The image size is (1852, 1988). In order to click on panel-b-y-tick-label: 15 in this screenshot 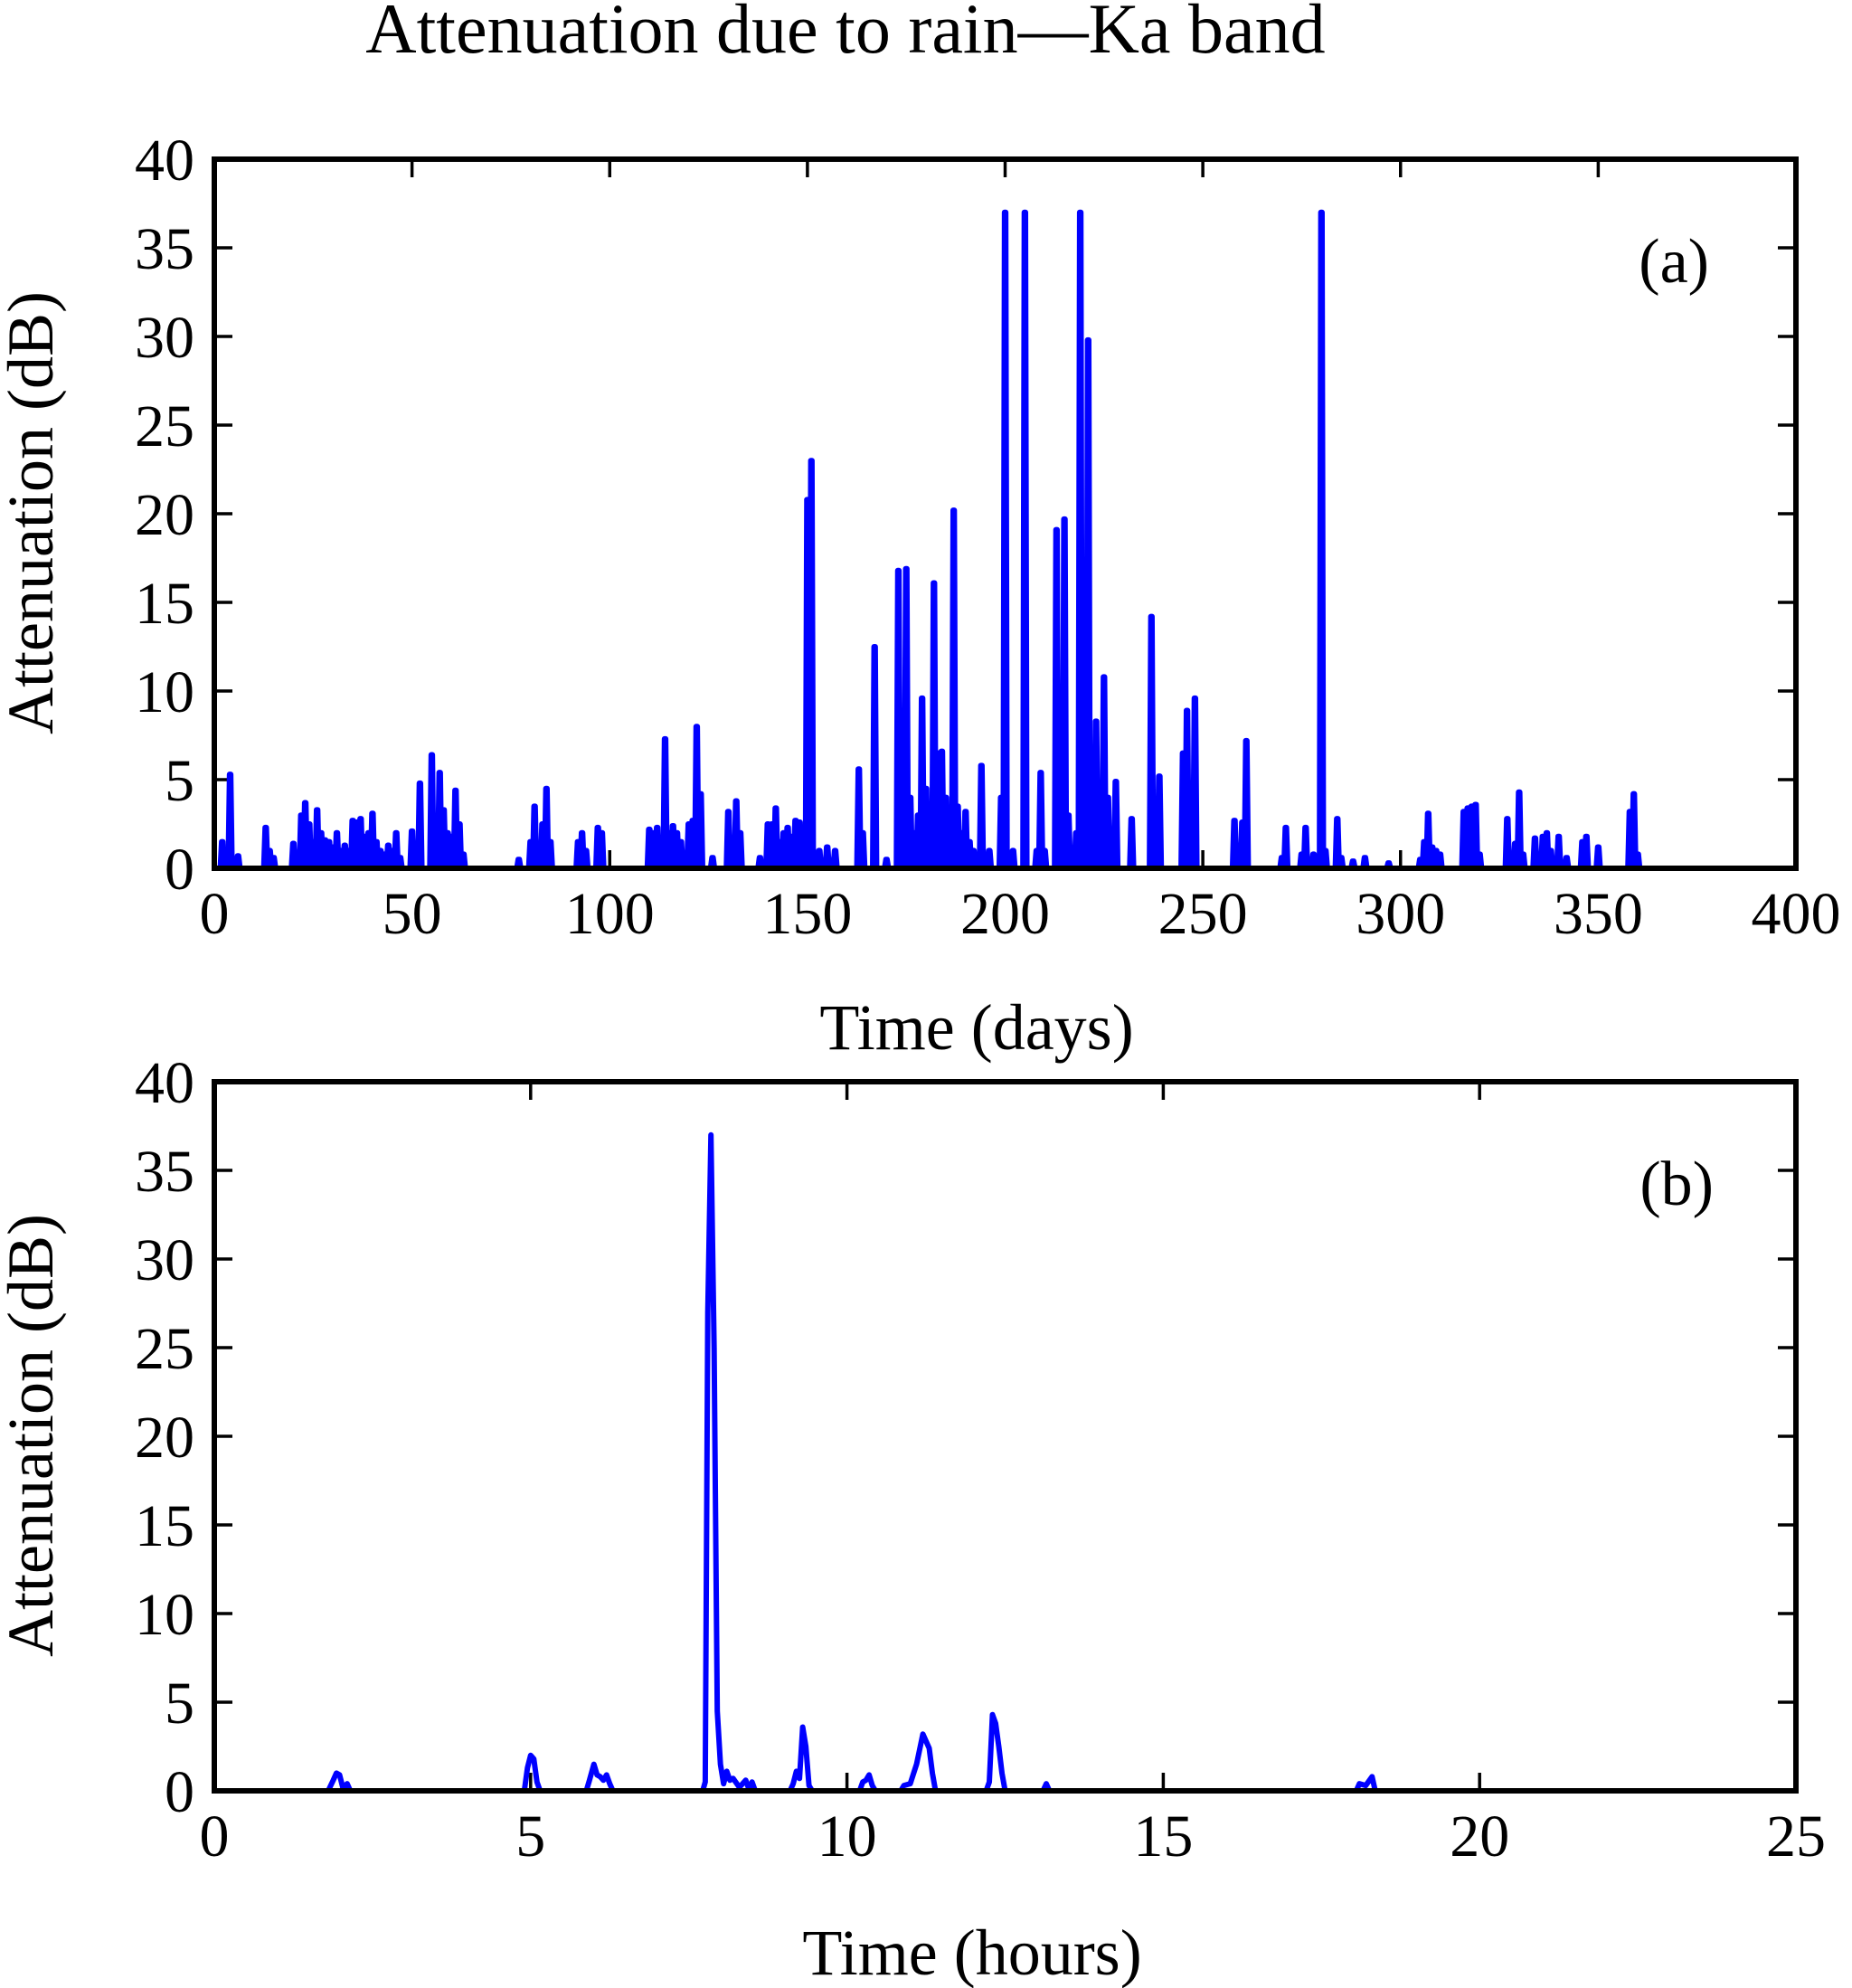, I will do `click(165, 1526)`.